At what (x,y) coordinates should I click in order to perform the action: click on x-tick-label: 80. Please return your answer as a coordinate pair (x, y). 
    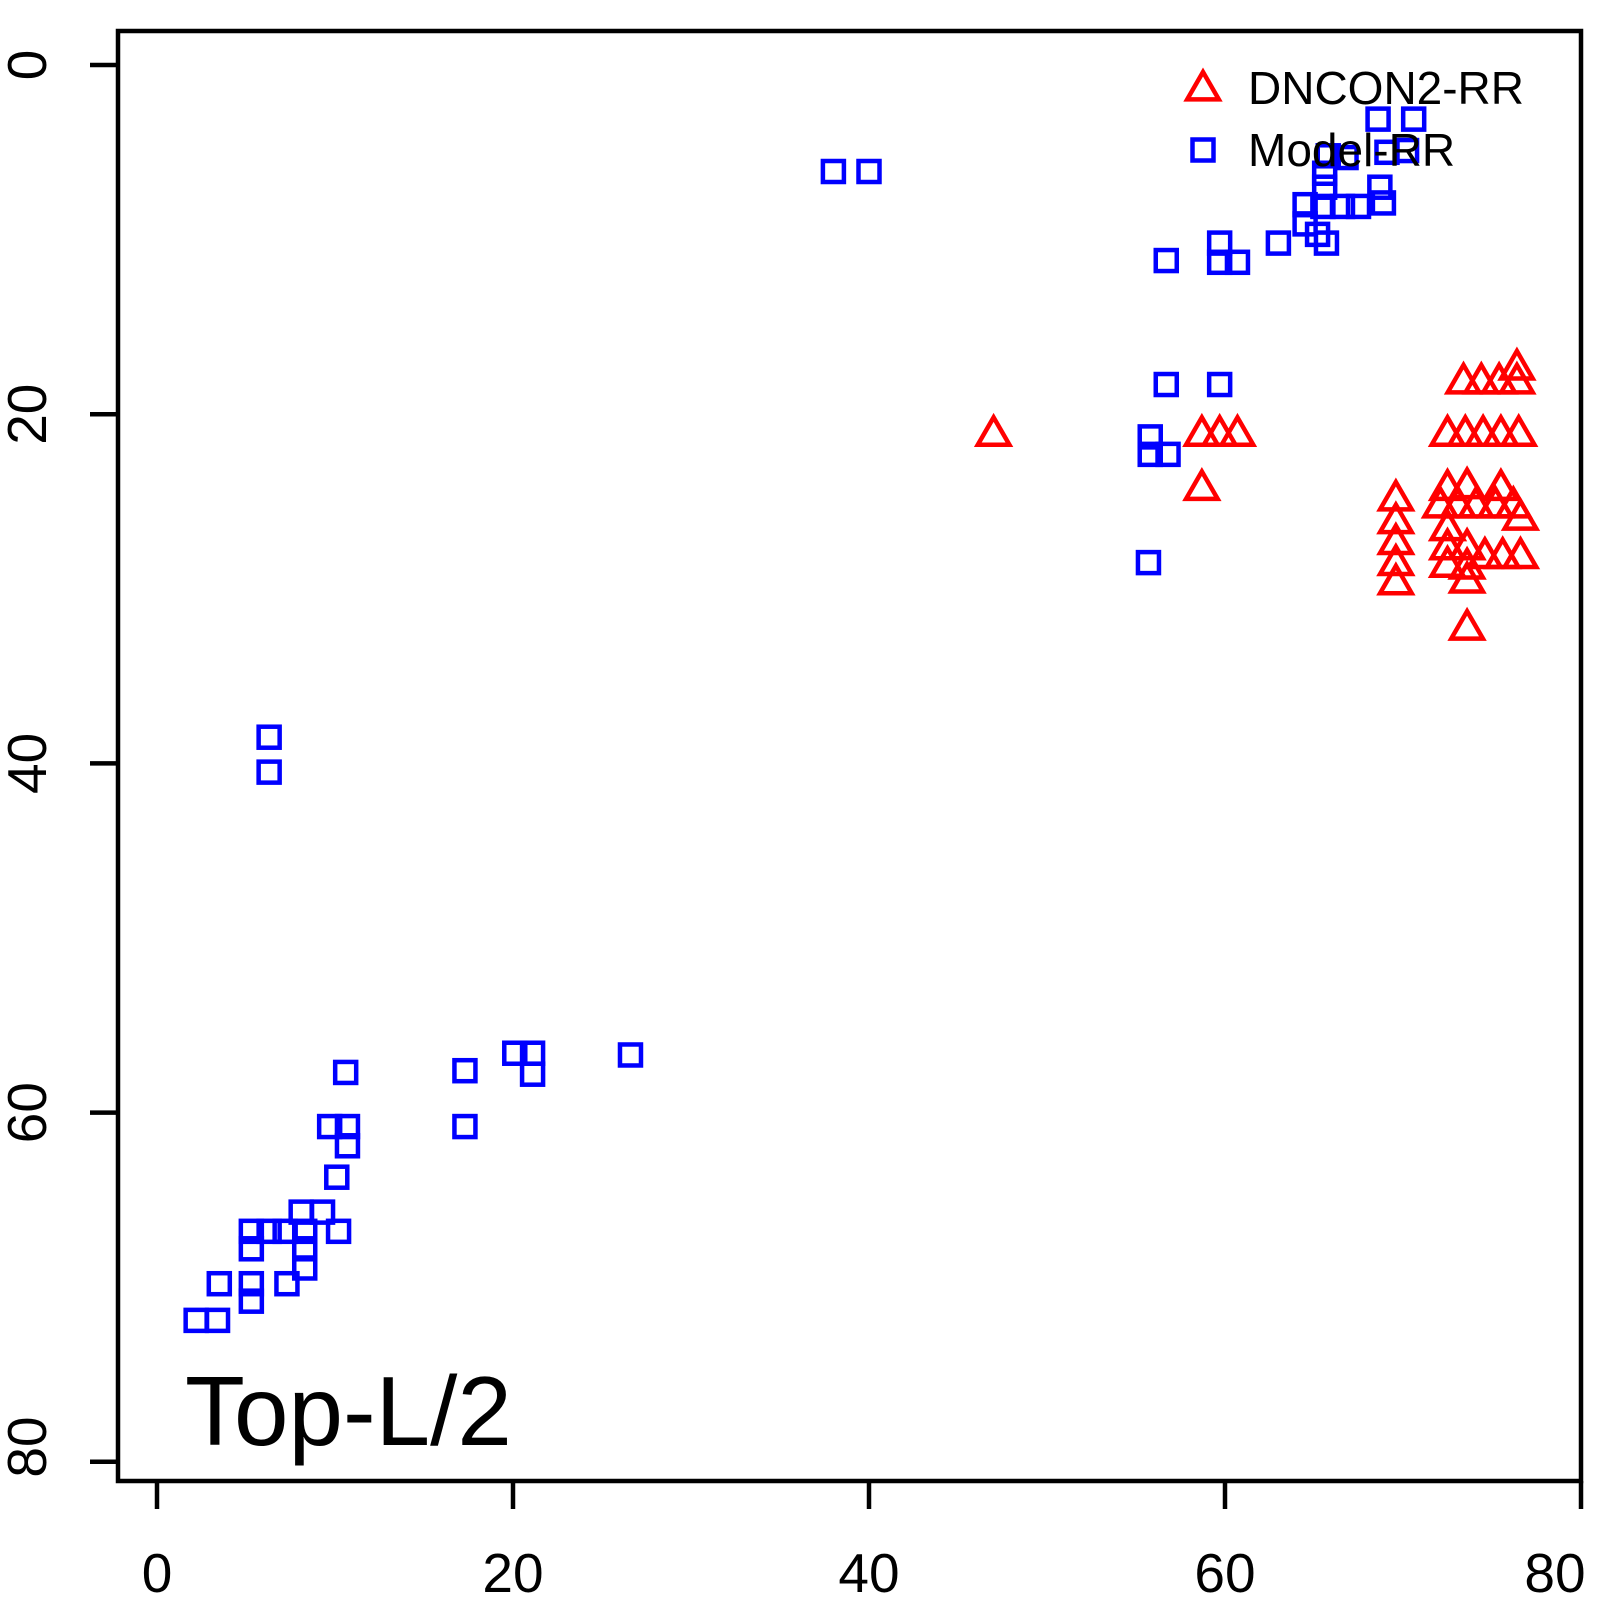
    Looking at the image, I should click on (1554, 1571).